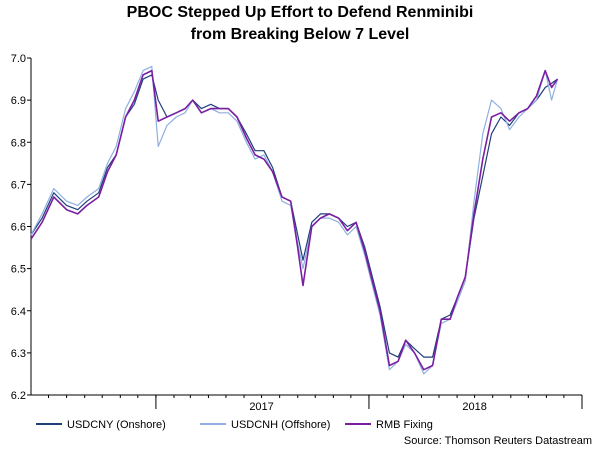 This screenshot has height=450, width=600. I want to click on y-tick-label: 6.3, so click(18, 354).